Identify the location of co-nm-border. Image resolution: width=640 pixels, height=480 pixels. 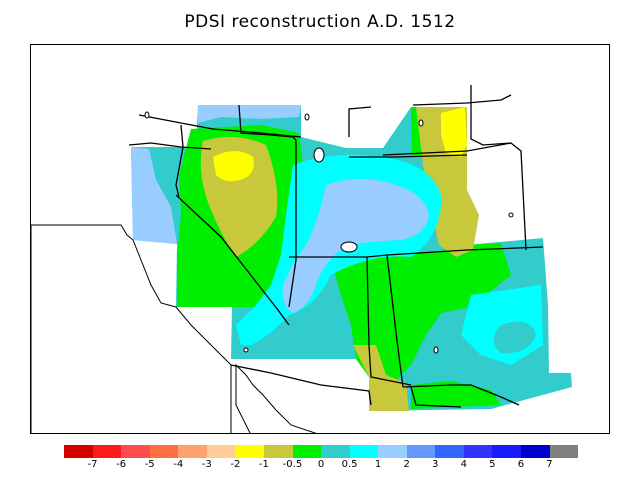
(395, 321).